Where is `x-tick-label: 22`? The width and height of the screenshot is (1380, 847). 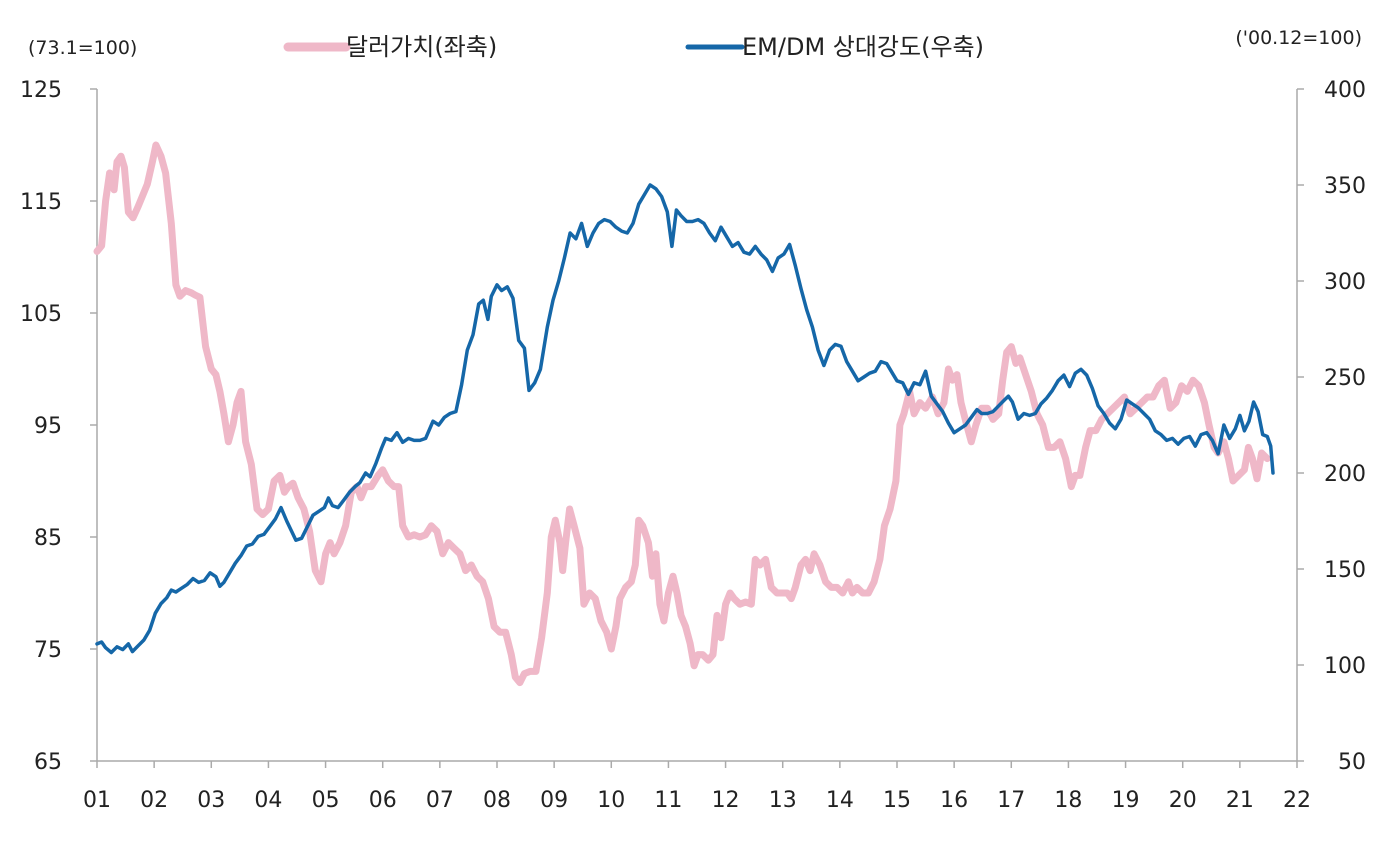 x-tick-label: 22 is located at coordinates (1297, 800).